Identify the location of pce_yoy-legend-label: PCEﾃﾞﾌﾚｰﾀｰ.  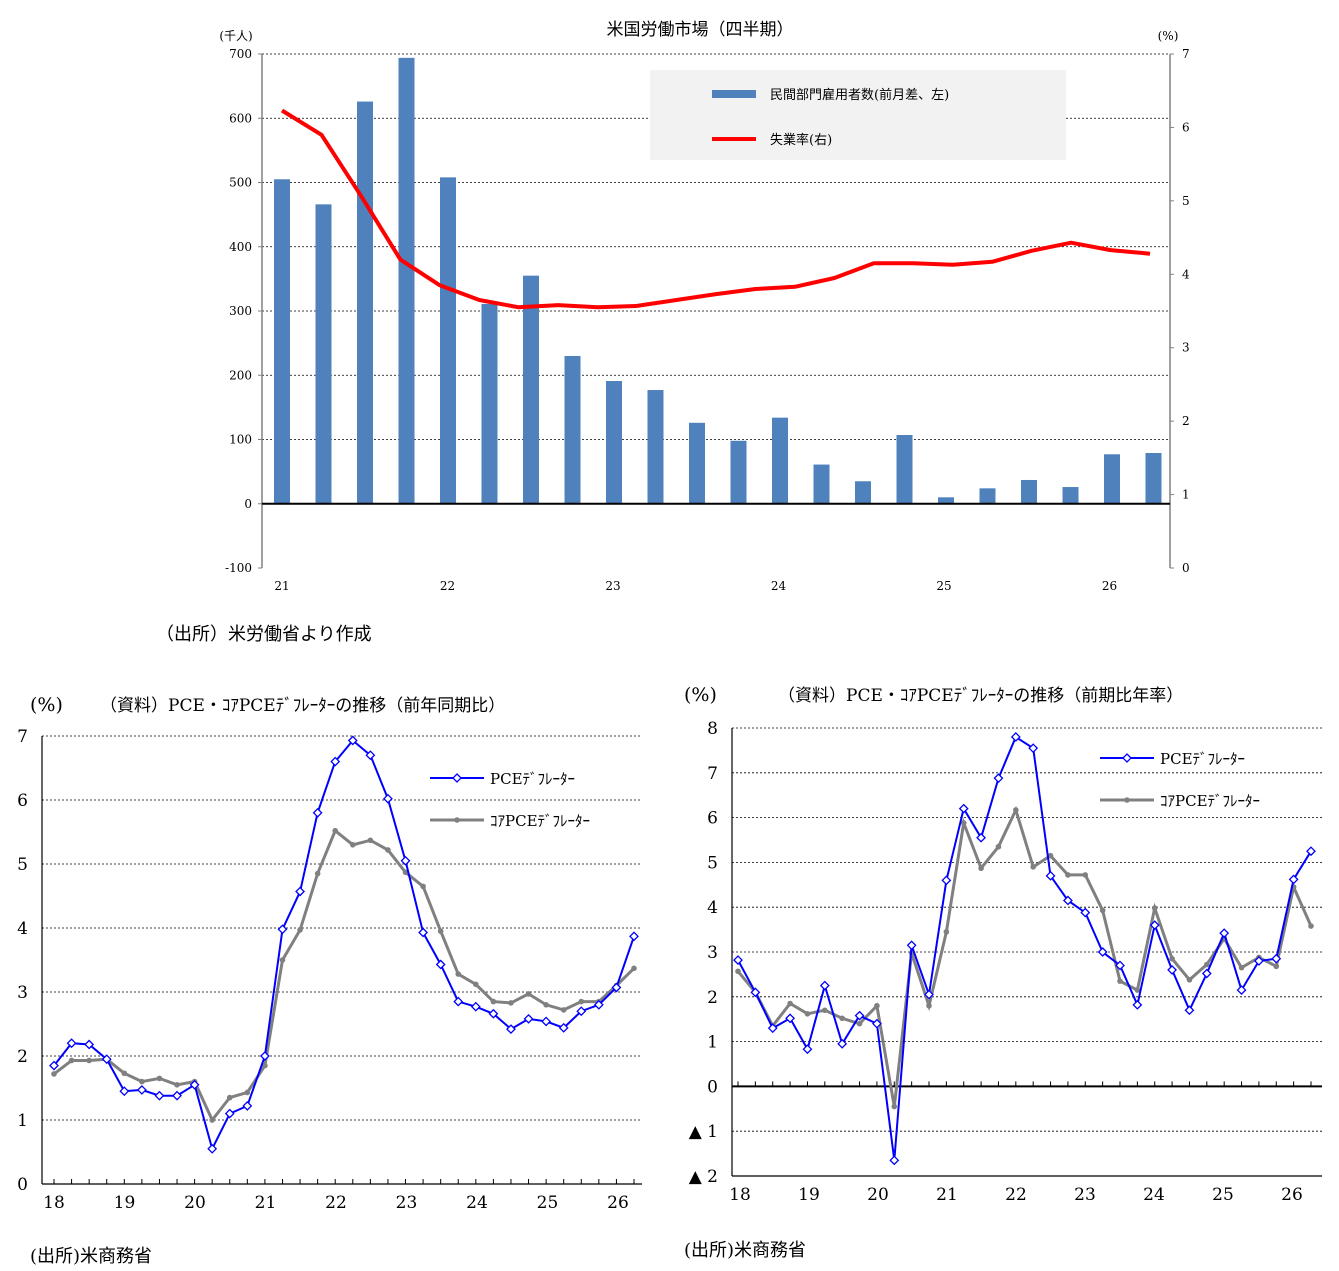
(532, 779).